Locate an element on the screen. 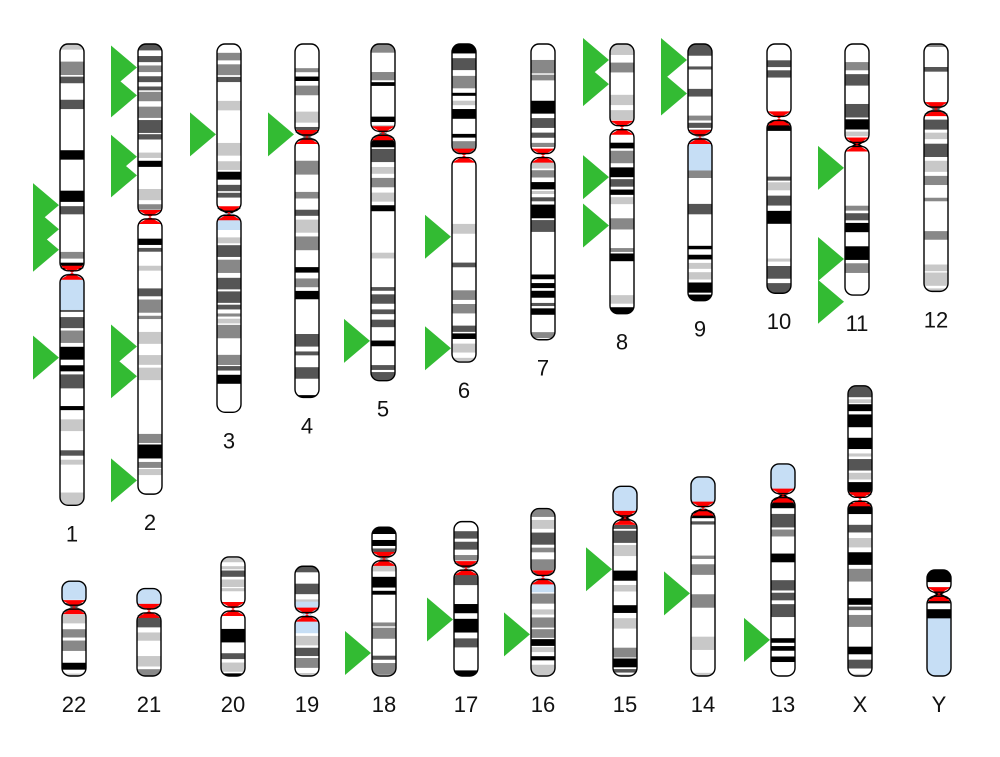 The height and width of the screenshot is (757, 1000). chromosome-label: 22 is located at coordinates (74, 704).